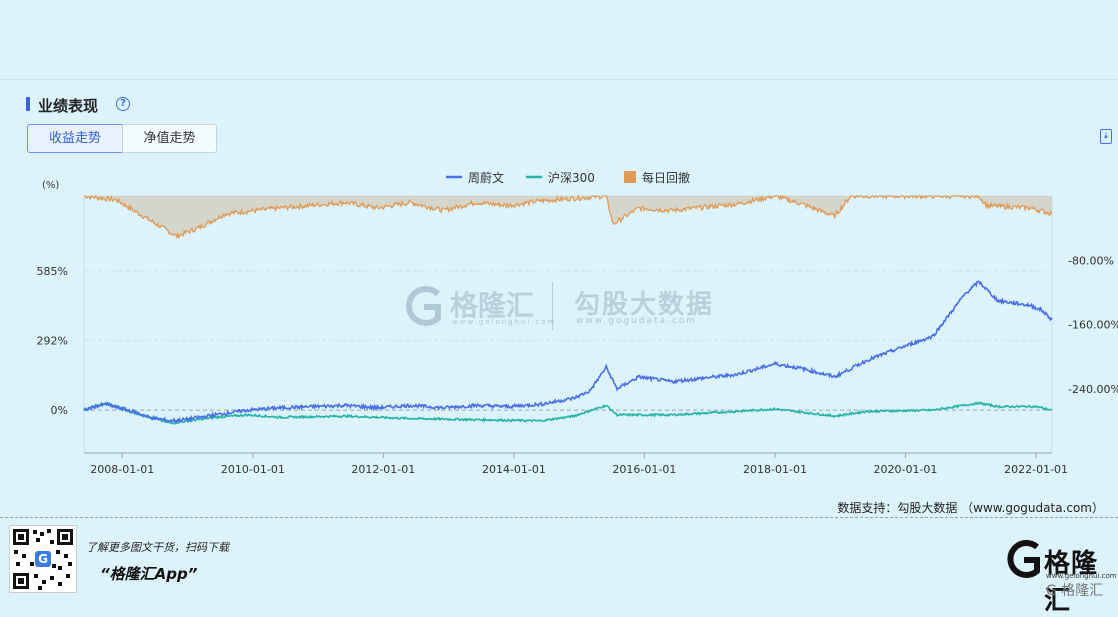  Describe the element at coordinates (1093, 325) in the screenshot. I see `y-right-tick-label: -160.00%` at that location.